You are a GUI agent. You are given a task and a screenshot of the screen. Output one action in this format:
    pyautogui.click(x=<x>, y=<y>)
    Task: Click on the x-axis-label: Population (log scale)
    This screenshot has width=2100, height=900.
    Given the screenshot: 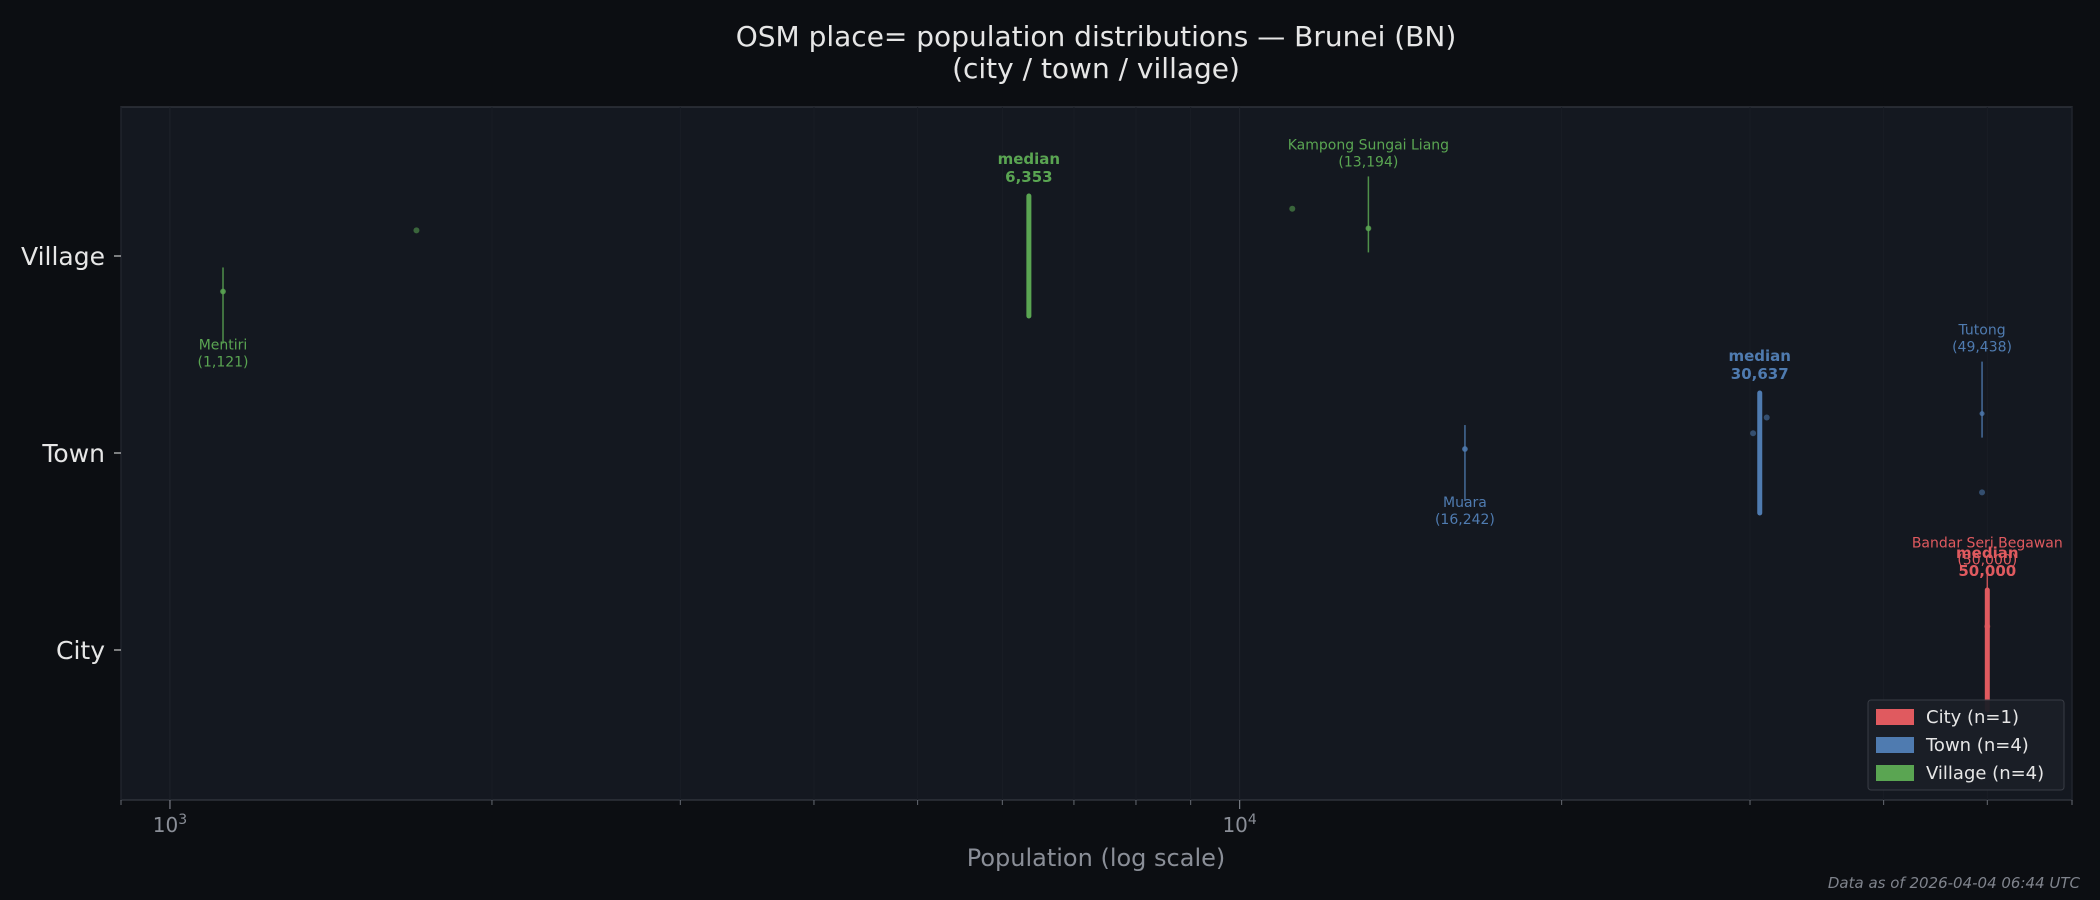 What is the action you would take?
    pyautogui.click(x=1096, y=858)
    